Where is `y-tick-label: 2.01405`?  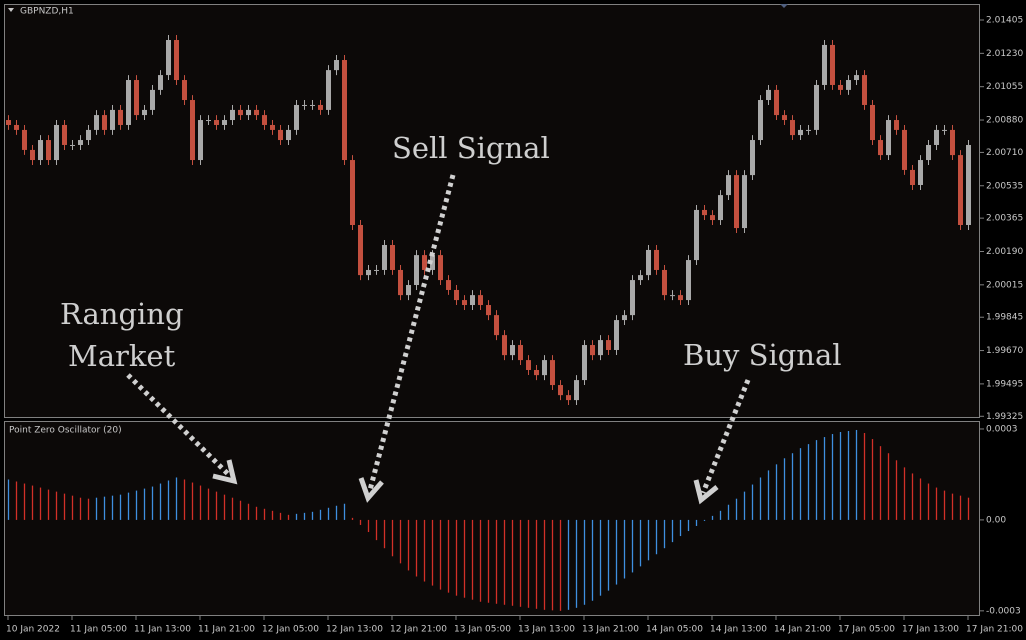 y-tick-label: 2.01405 is located at coordinates (1004, 21).